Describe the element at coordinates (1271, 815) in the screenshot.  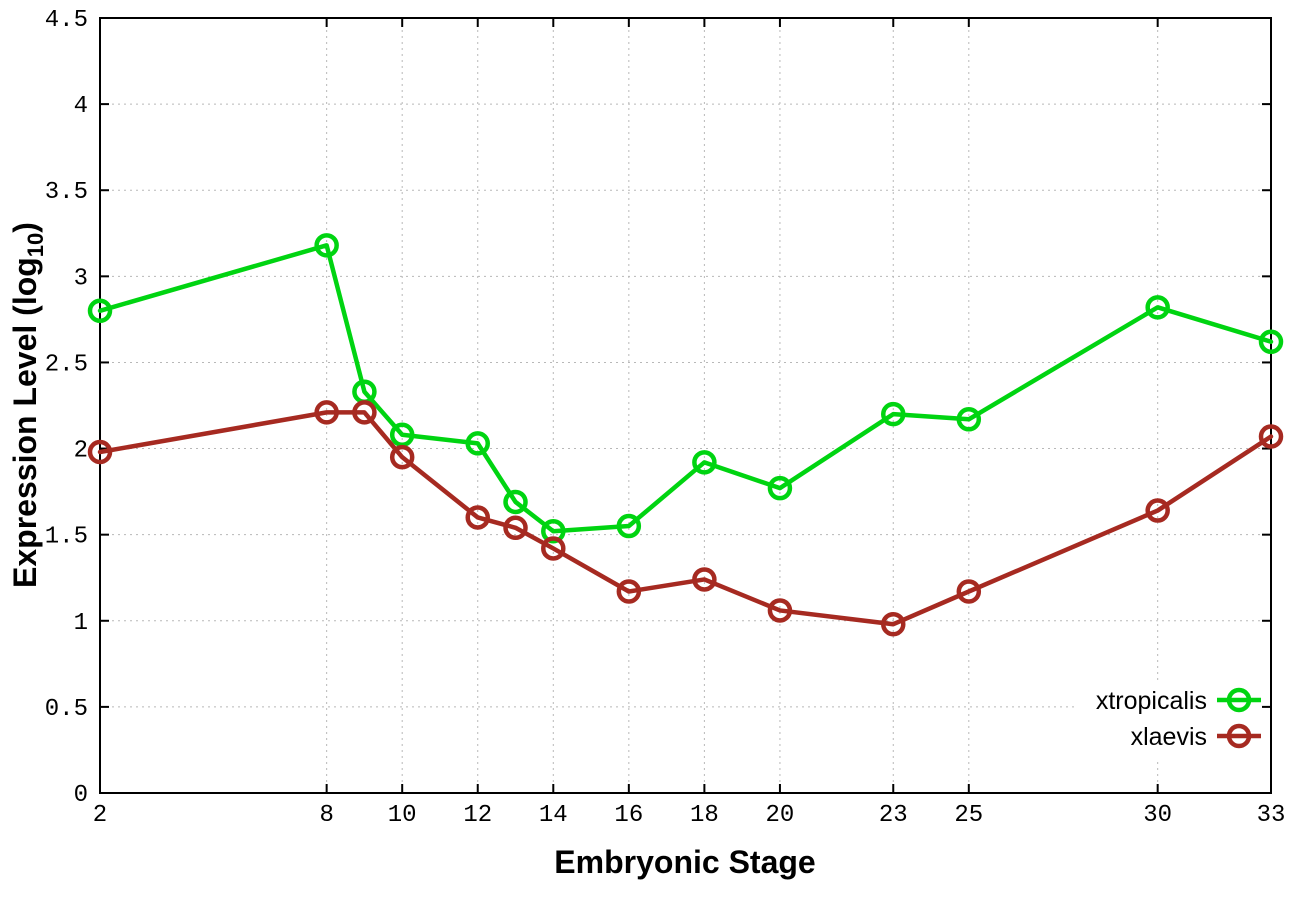
I see `x-tick-label: 33` at that location.